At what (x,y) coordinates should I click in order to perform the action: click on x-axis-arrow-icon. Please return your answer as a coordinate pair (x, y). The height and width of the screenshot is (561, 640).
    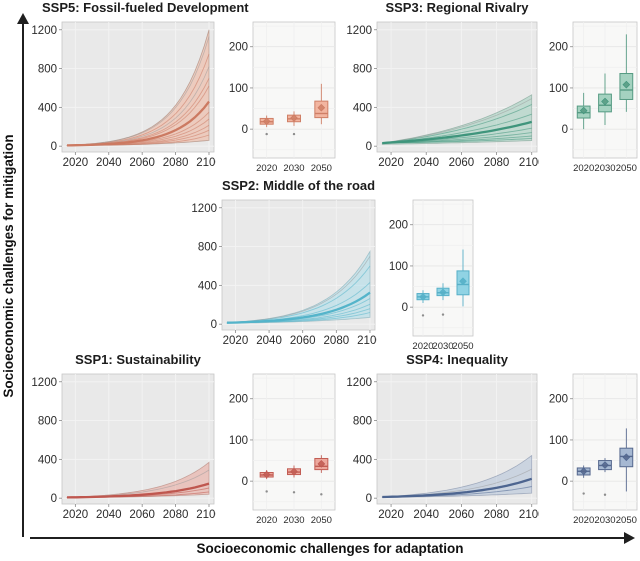
    Looking at the image, I should click on (629, 538).